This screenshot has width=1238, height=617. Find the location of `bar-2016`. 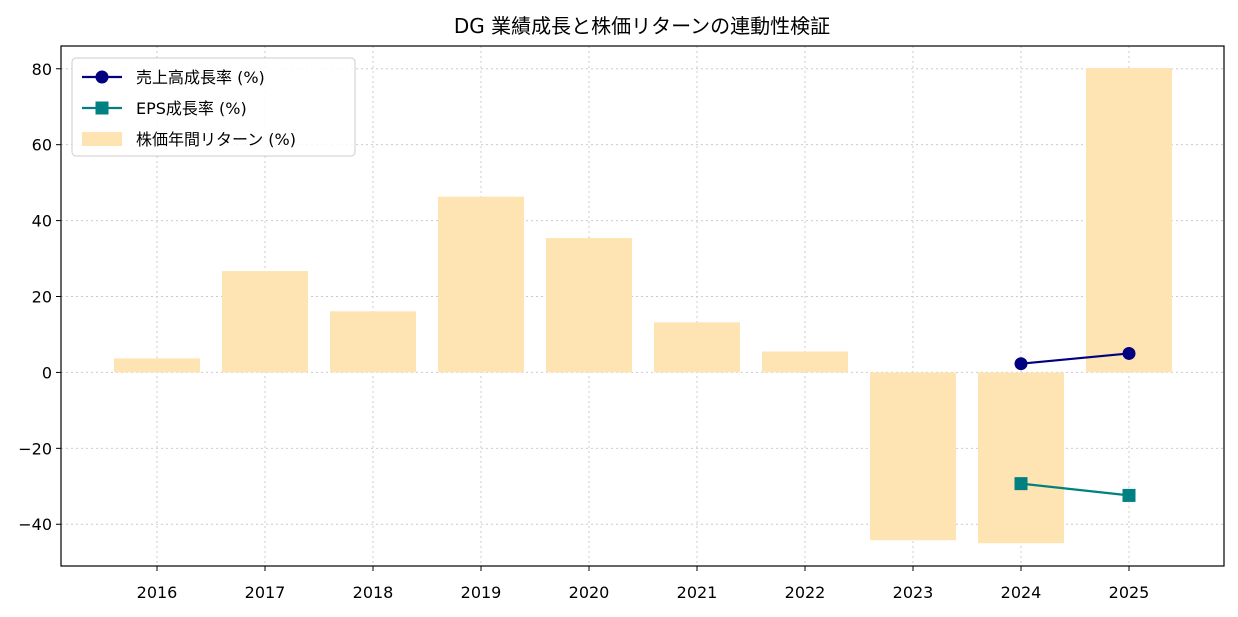

bar-2016 is located at coordinates (157, 365).